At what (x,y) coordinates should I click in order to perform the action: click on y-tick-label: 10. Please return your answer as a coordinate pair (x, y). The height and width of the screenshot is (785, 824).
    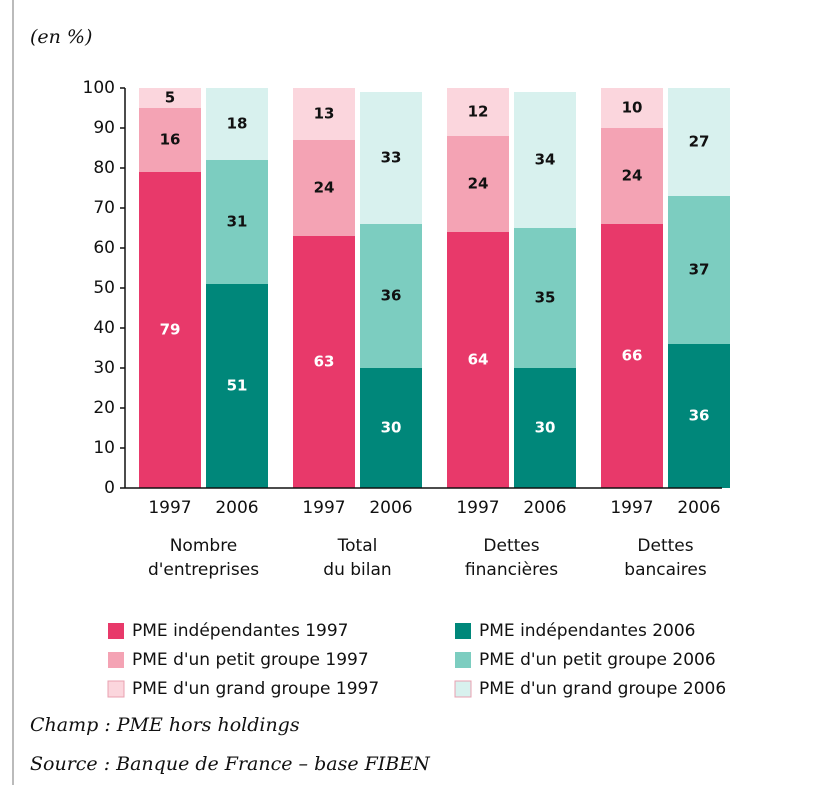
    Looking at the image, I should click on (104, 448).